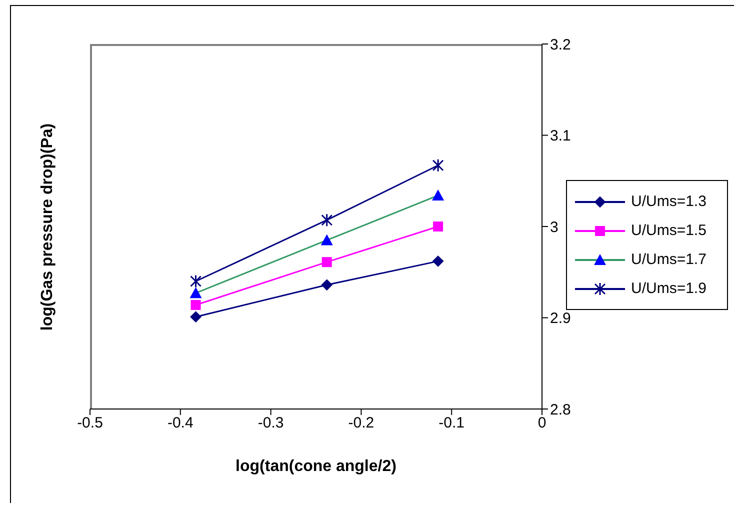 The height and width of the screenshot is (514, 744). Describe the element at coordinates (668, 230) in the screenshot. I see `legend-label: U/Ums=1.5` at that location.